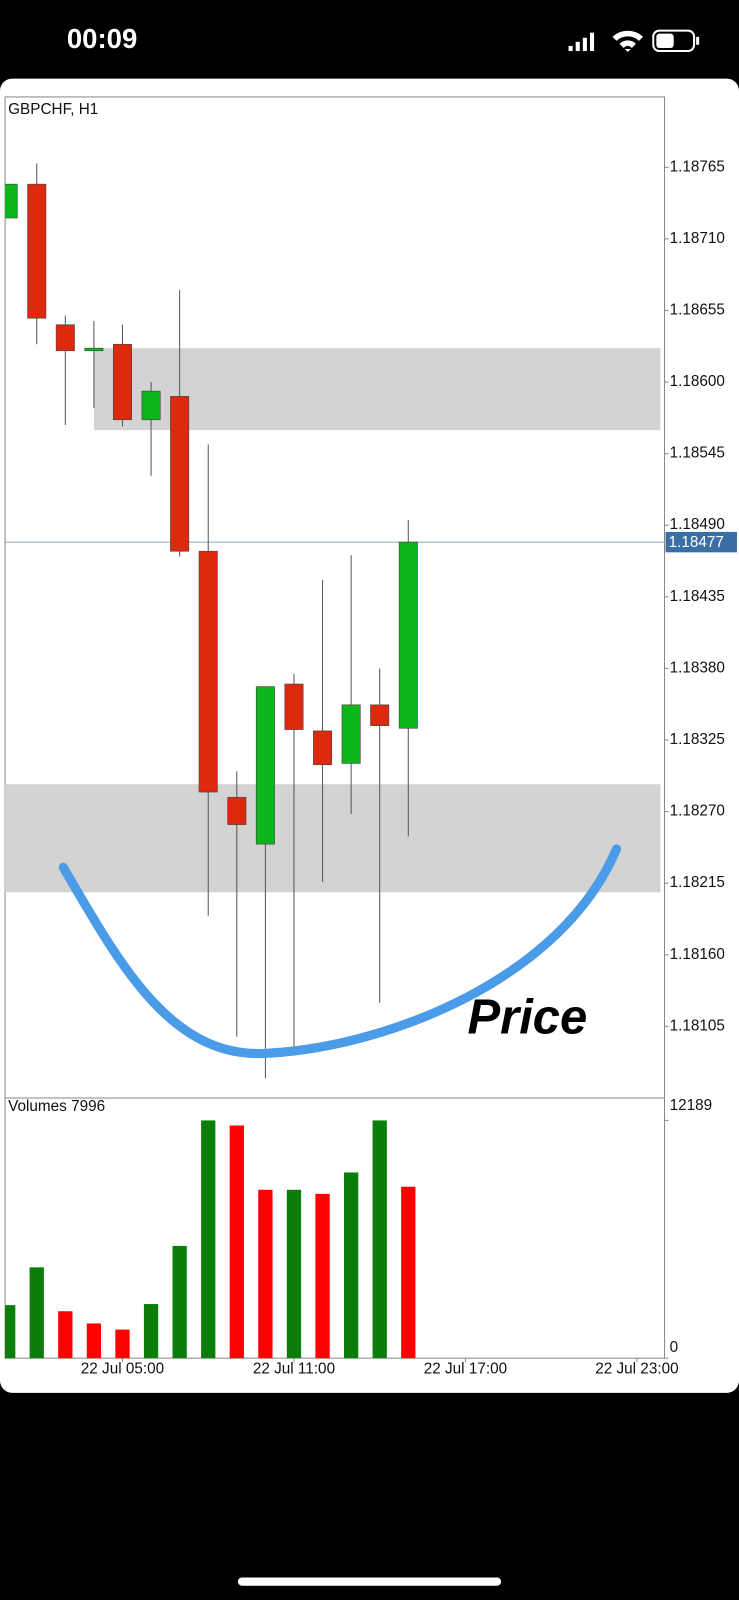 The image size is (739, 1600). What do you see at coordinates (340, 951) in the screenshot?
I see `curve-annotation` at bounding box center [340, 951].